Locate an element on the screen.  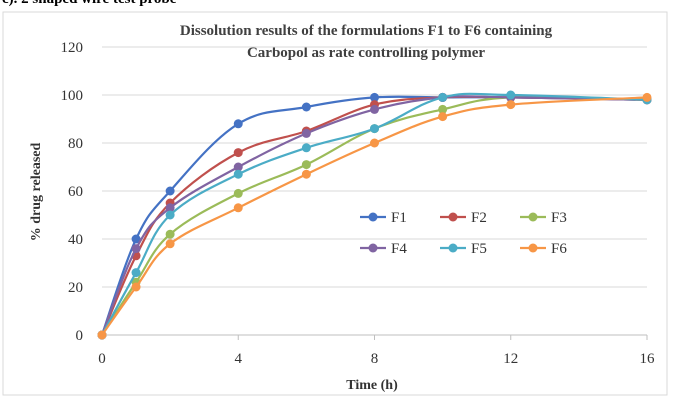
legend-item-f2: F2 is located at coordinates (463, 218).